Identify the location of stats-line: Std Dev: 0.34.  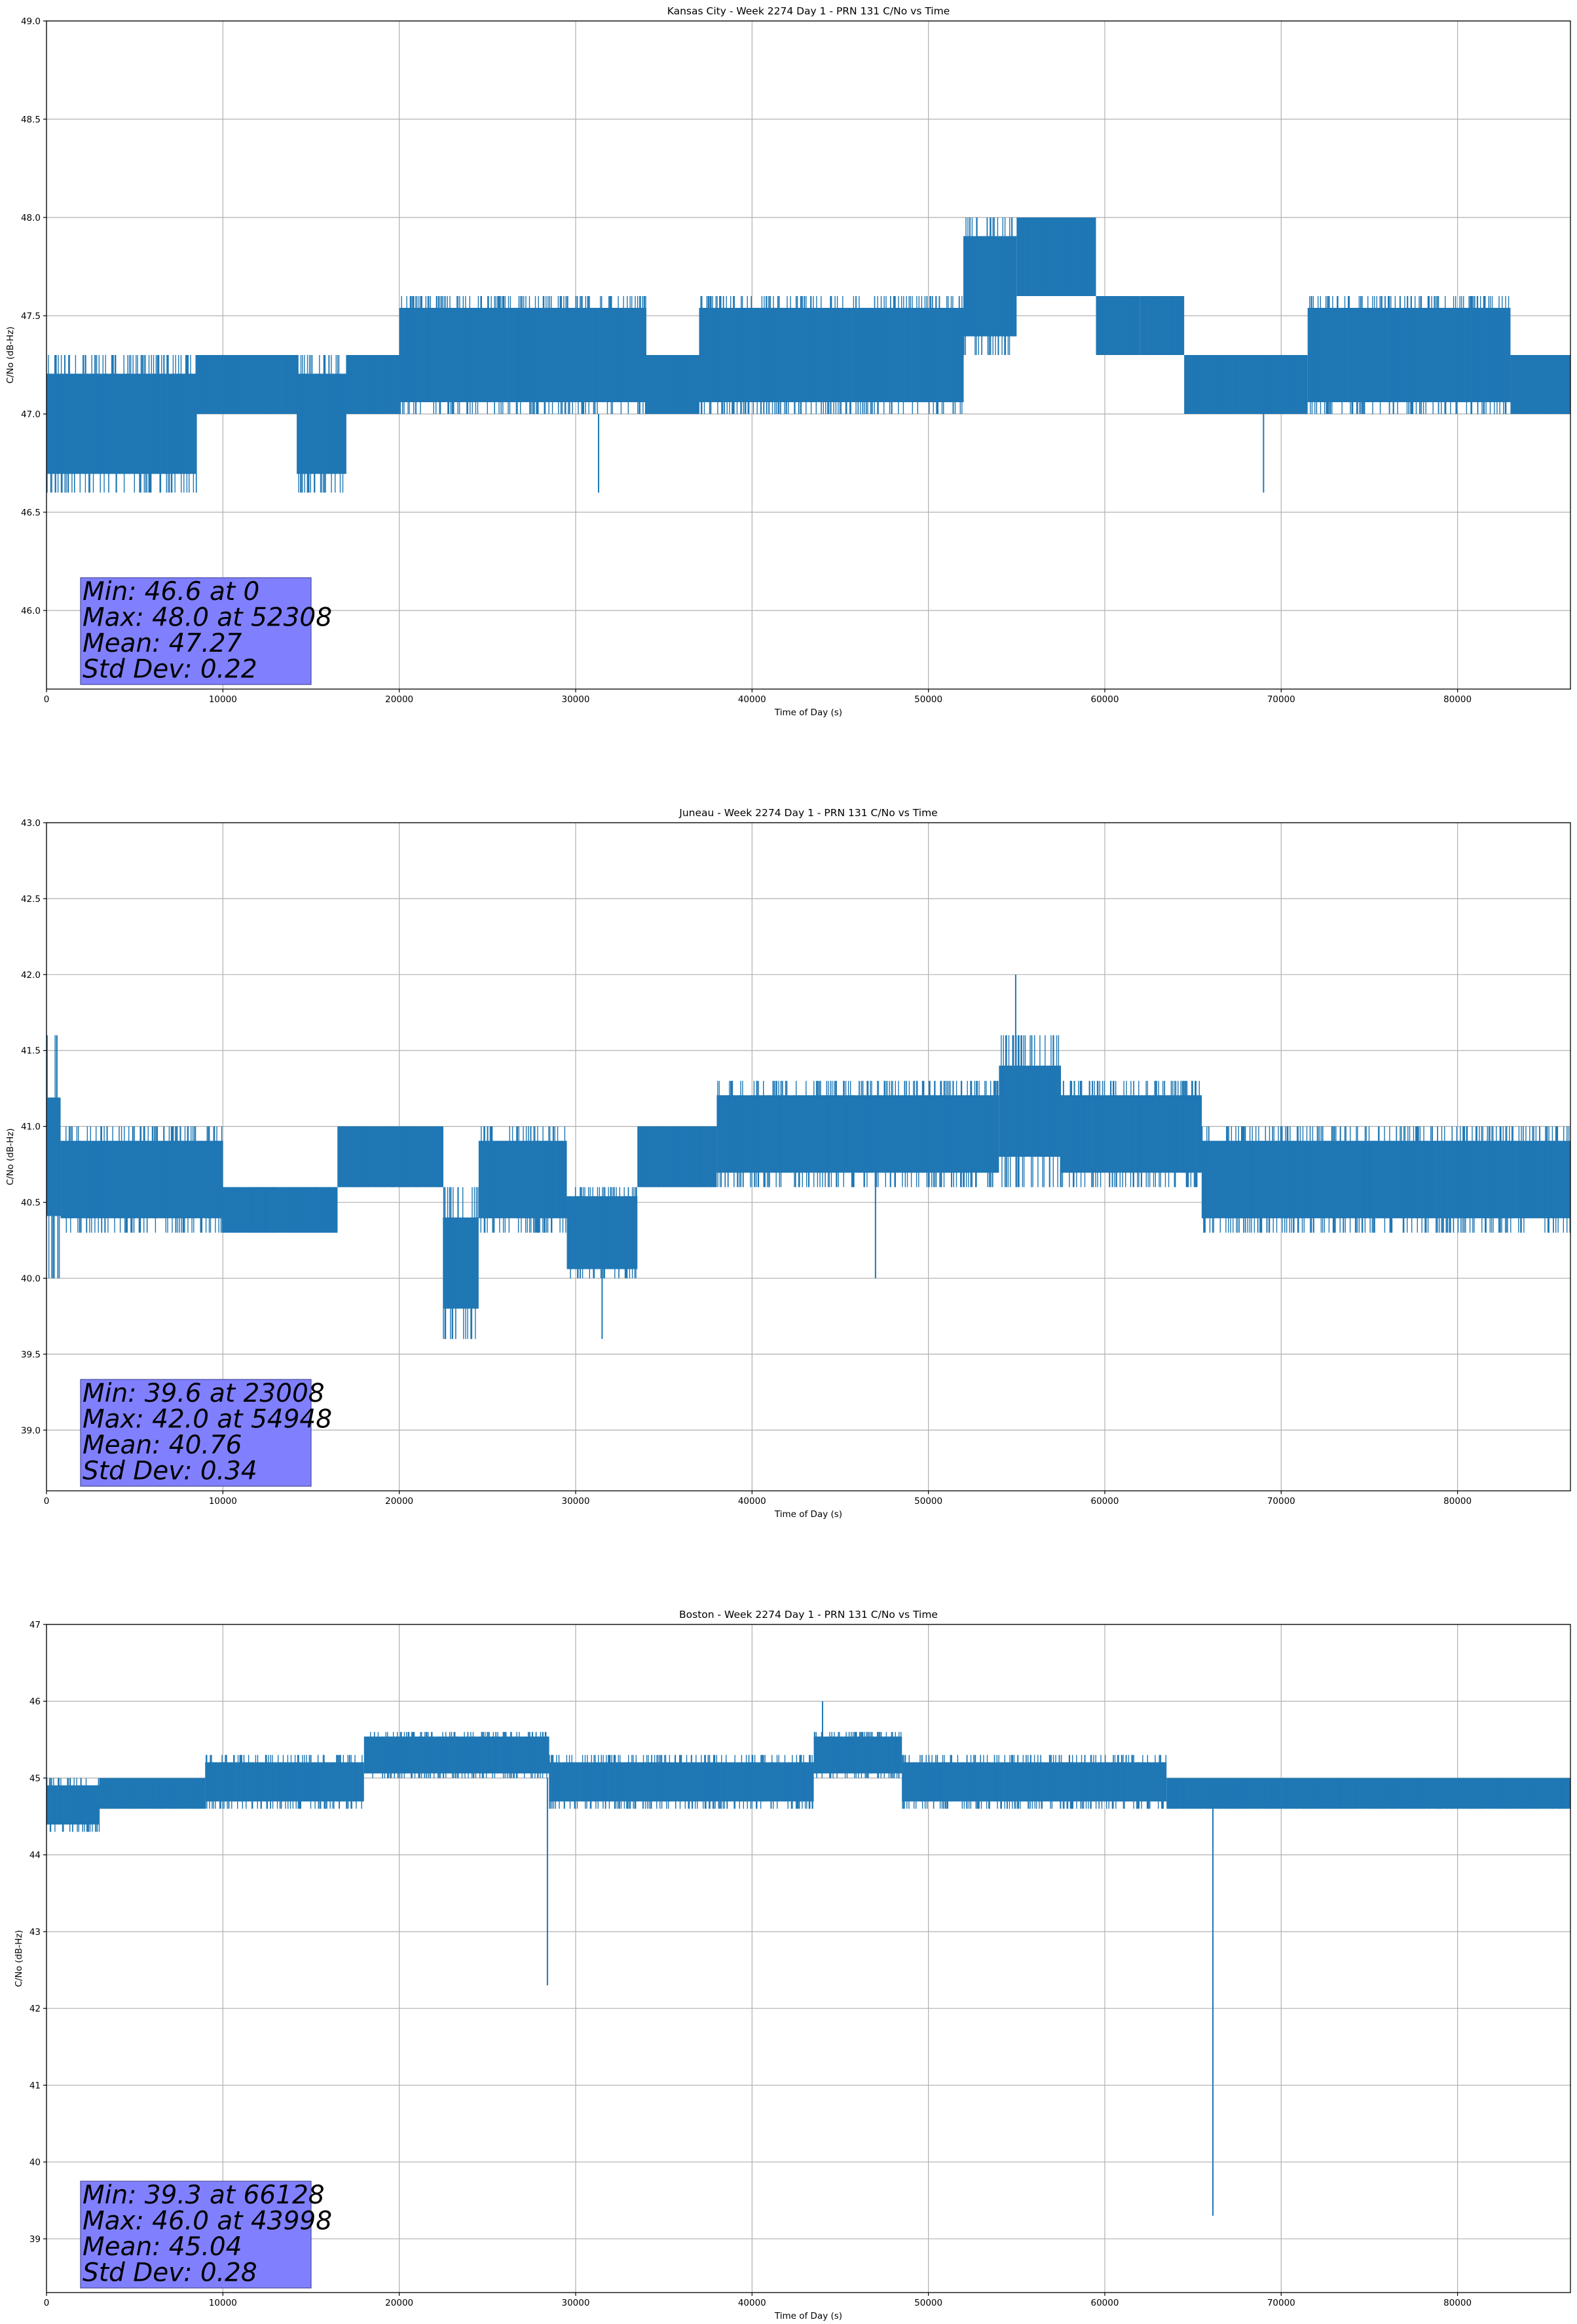
(170, 1471).